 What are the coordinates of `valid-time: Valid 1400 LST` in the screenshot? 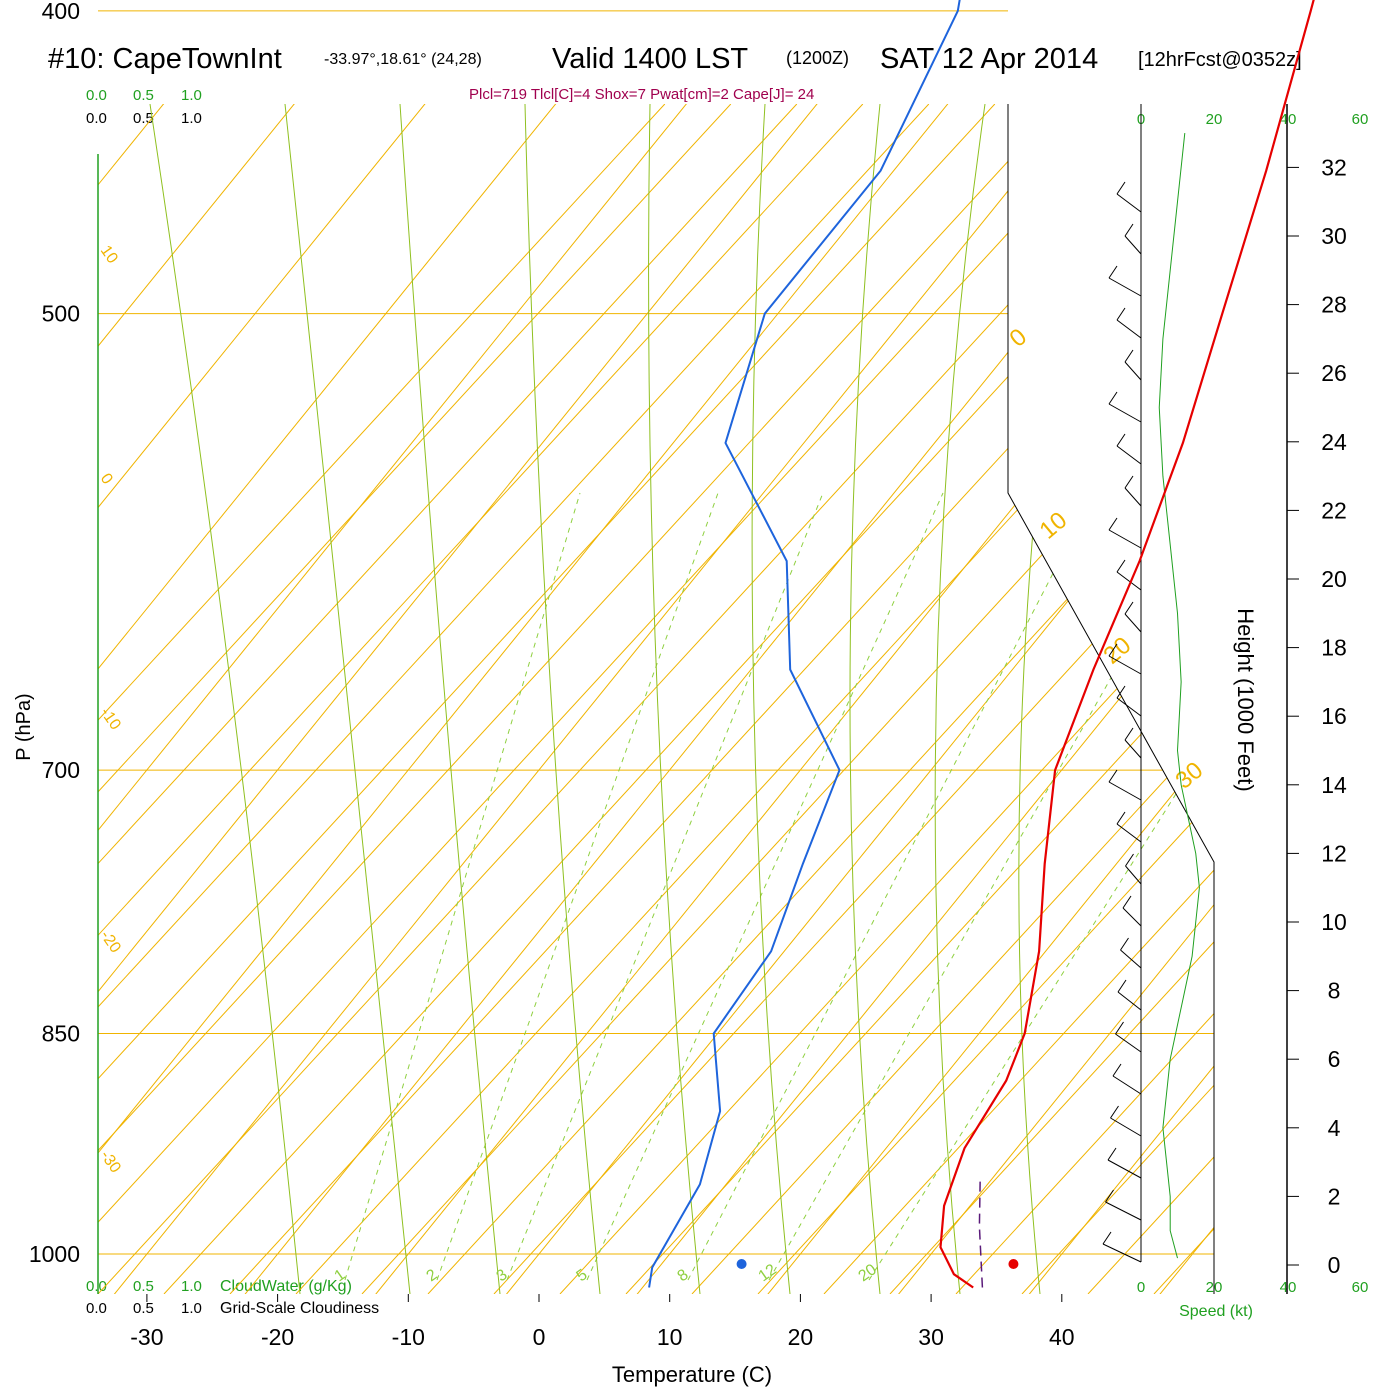 It's located at (650, 59).